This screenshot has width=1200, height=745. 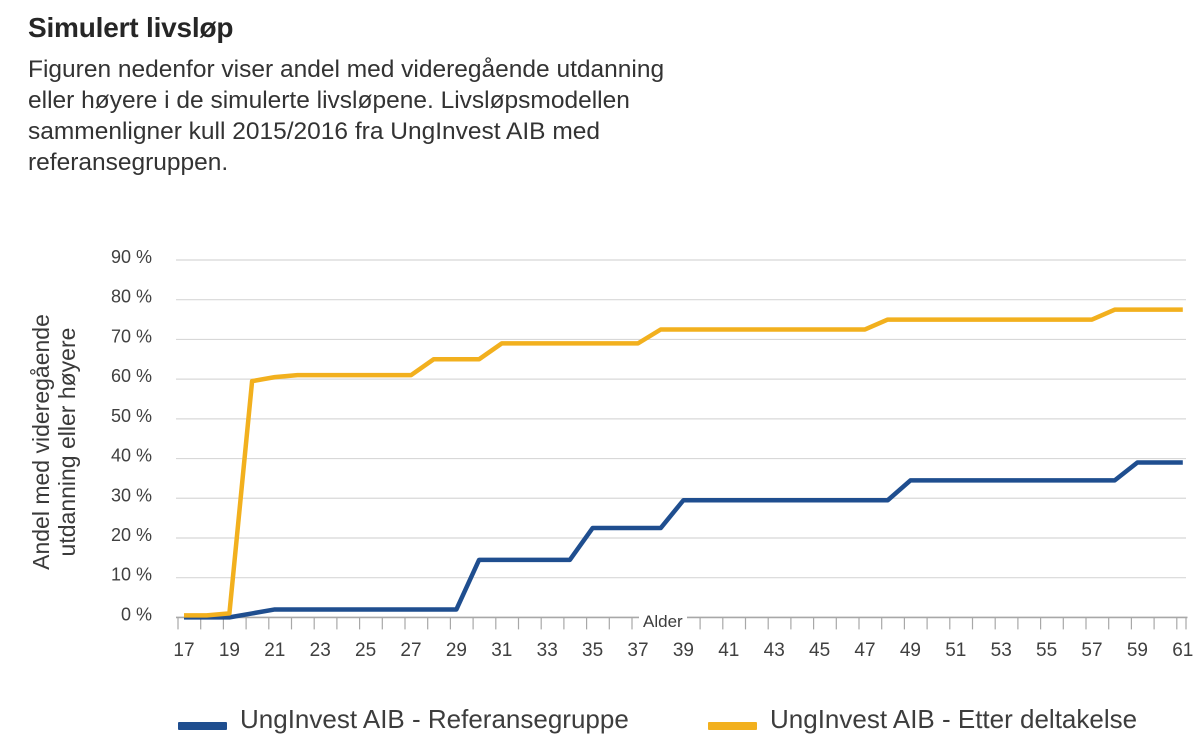 I want to click on x-tick-label: 39, so click(x=683, y=650).